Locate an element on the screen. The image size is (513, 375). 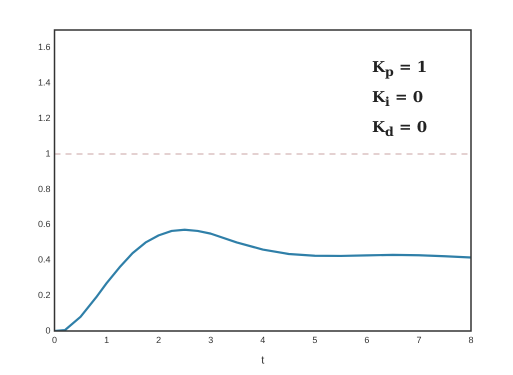
y-tick-label: 1.6 is located at coordinates (44, 47).